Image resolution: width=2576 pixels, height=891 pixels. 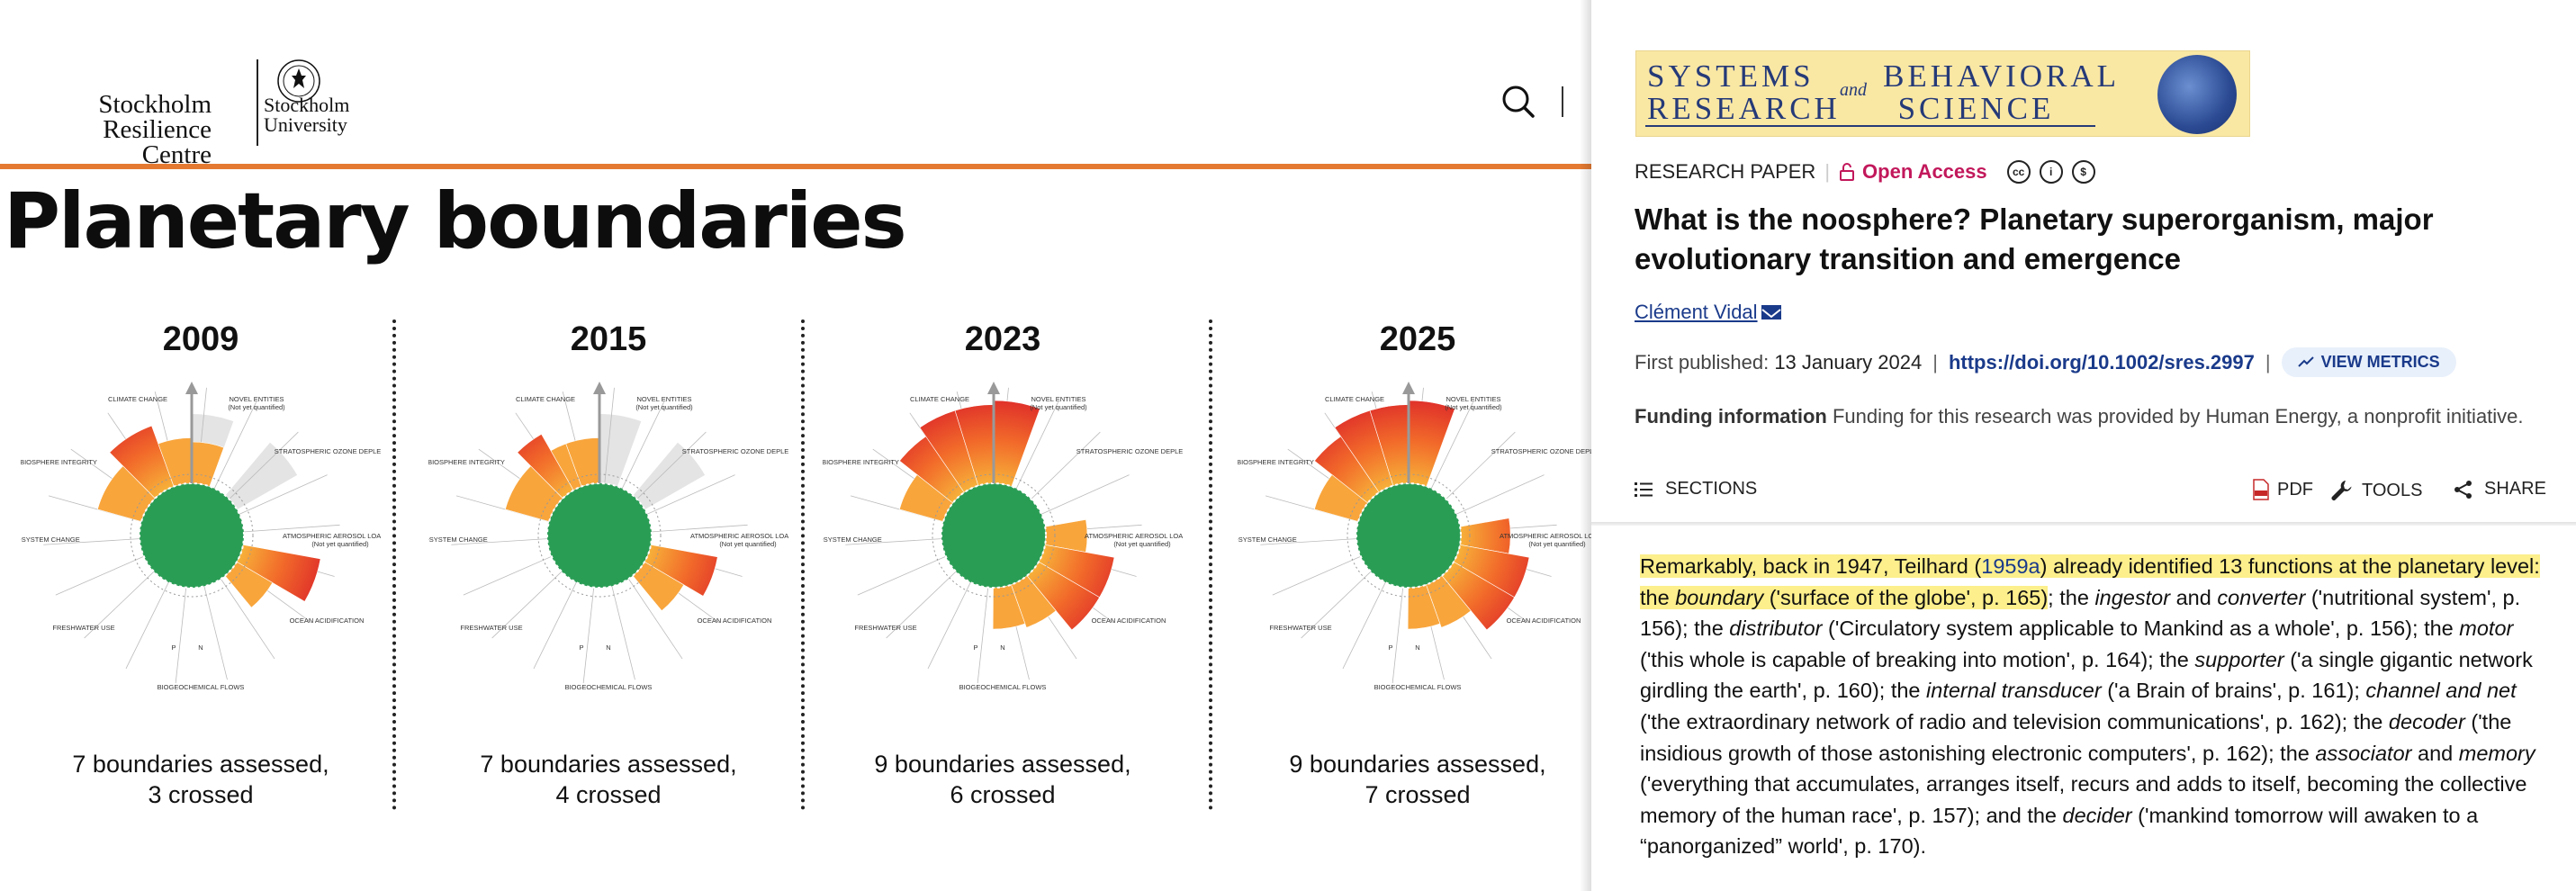 What do you see at coordinates (1708, 312) in the screenshot?
I see `author-link: Clément Vidal` at bounding box center [1708, 312].